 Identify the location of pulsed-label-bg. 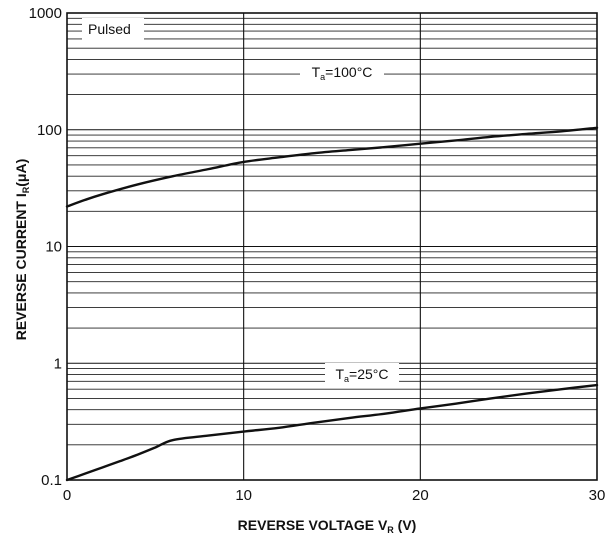
(113, 29).